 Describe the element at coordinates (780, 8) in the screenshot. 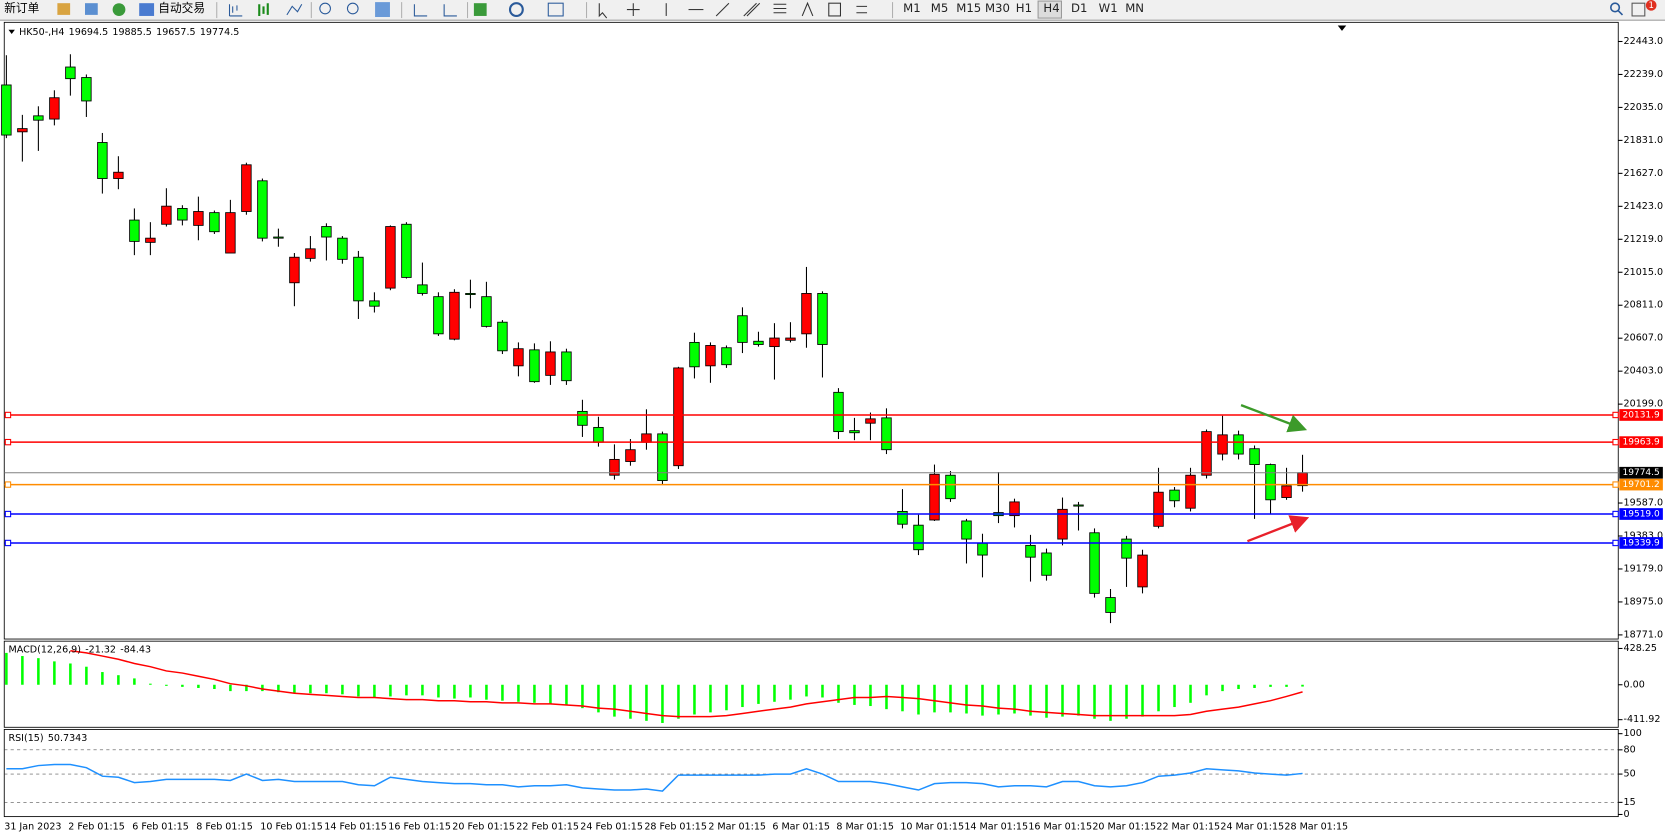

I see `fibo-tool` at that location.